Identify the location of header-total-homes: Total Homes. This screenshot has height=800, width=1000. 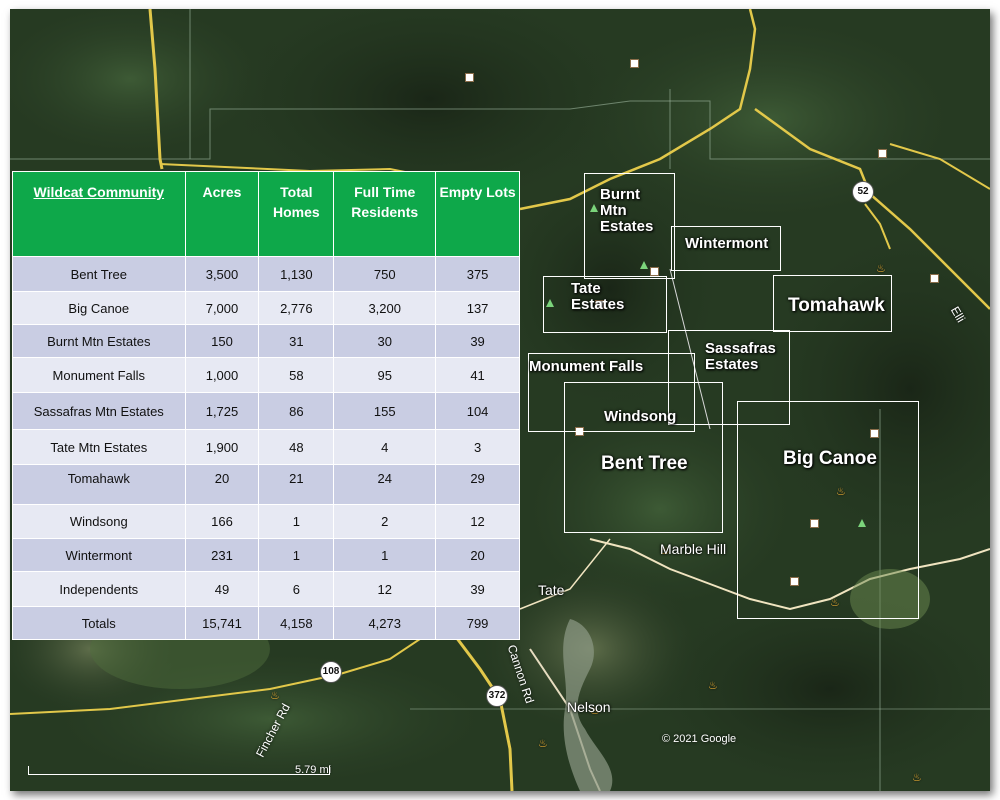
(296, 214).